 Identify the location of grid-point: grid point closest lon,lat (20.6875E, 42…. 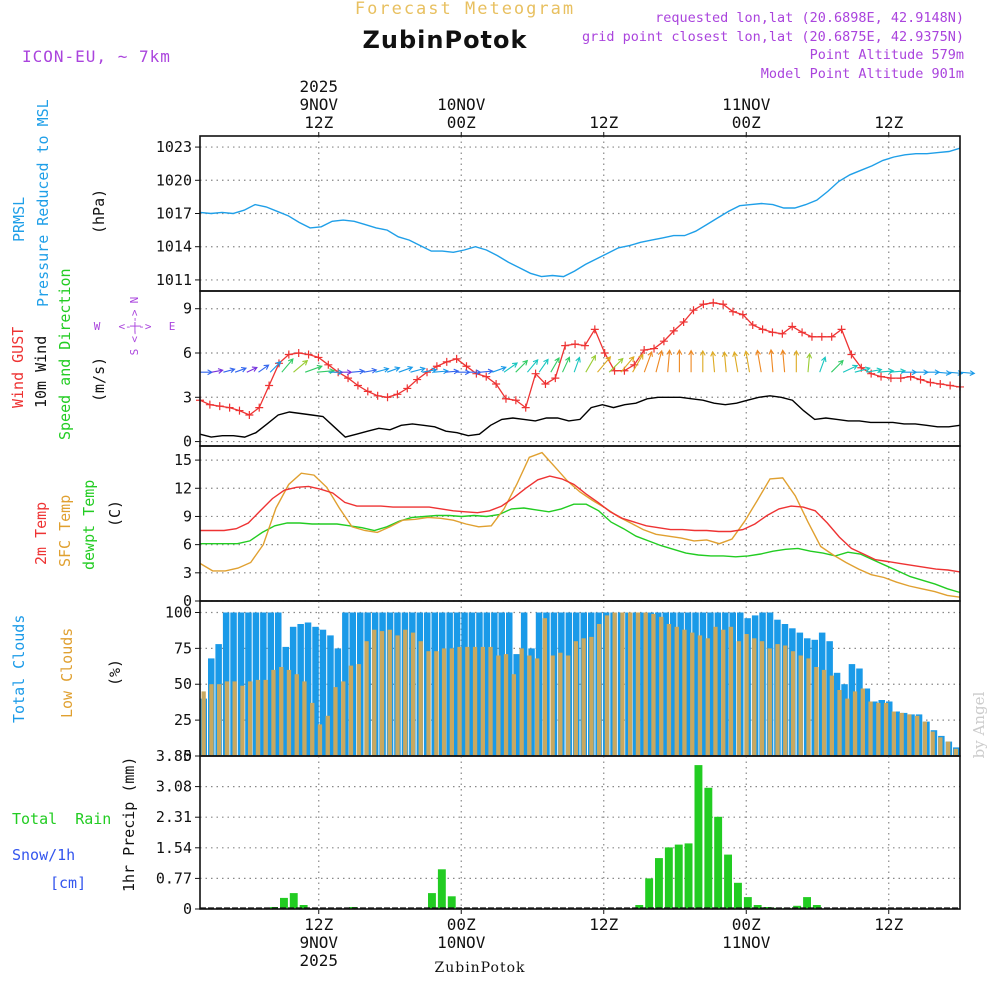
(773, 37).